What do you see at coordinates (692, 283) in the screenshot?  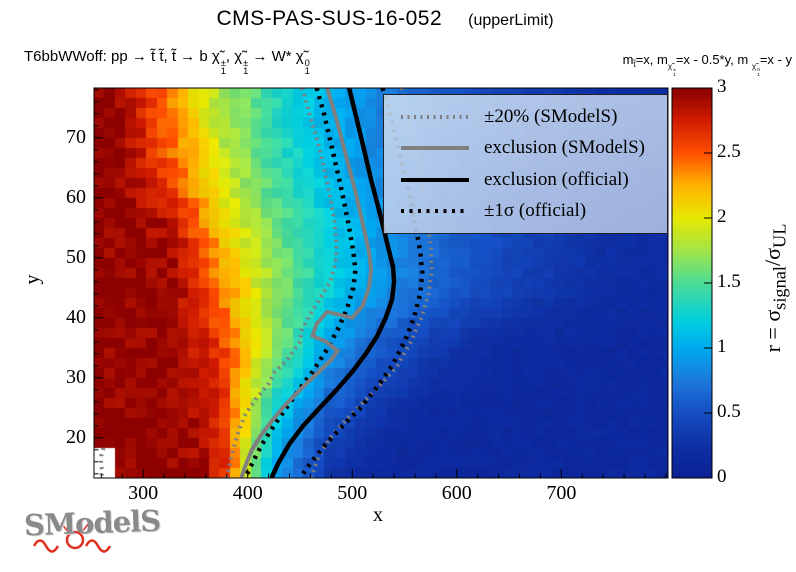 I see `colorbar-canvas` at bounding box center [692, 283].